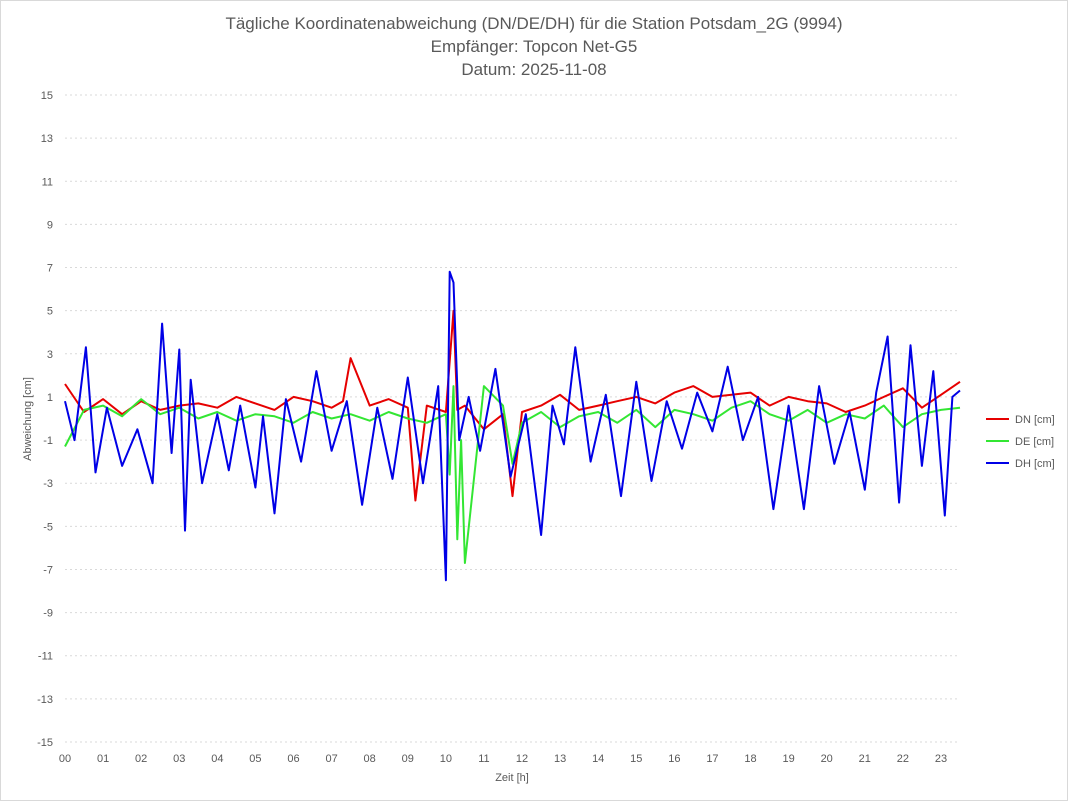  I want to click on x-tick-label: 18, so click(750, 759).